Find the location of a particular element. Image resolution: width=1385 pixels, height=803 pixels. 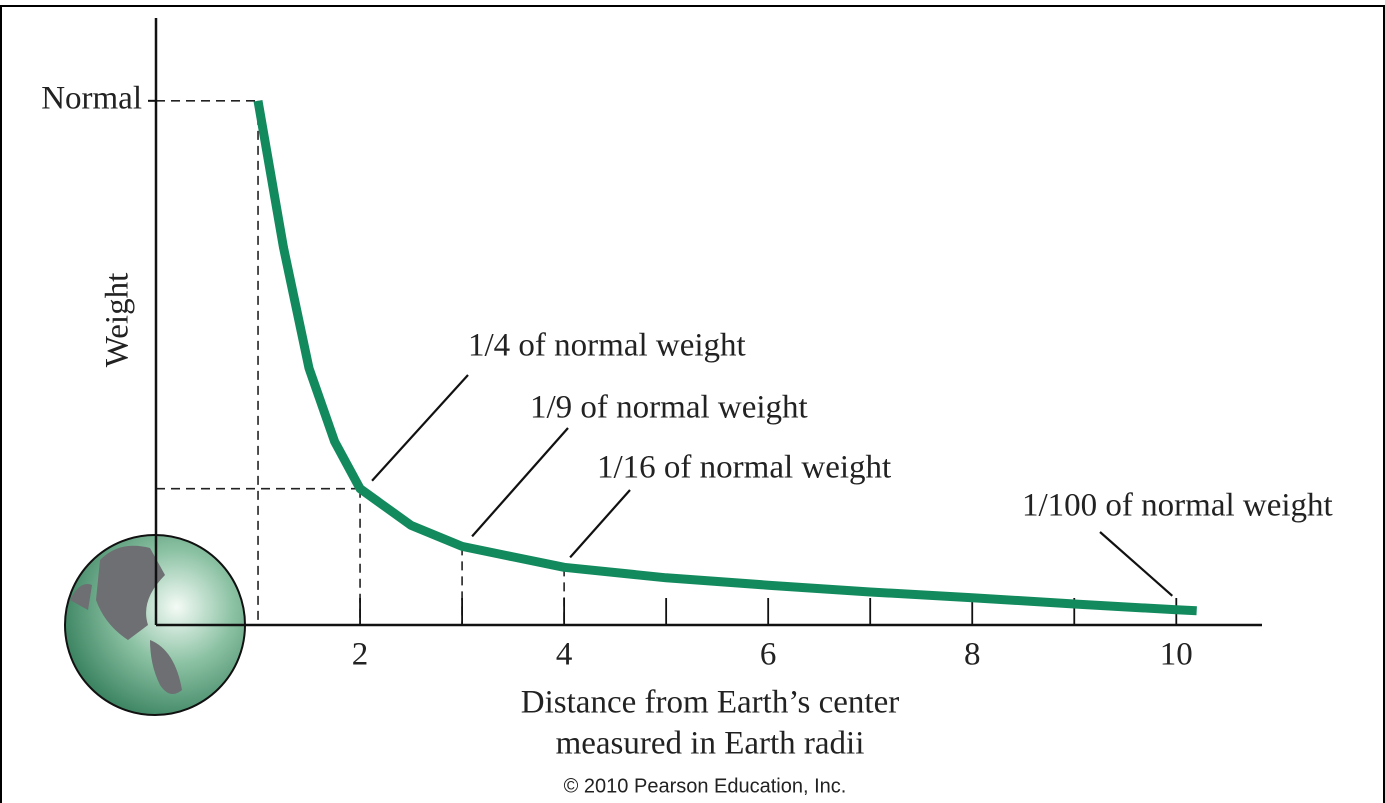

annotation: 1/9 of normal weight is located at coordinates (669, 408).